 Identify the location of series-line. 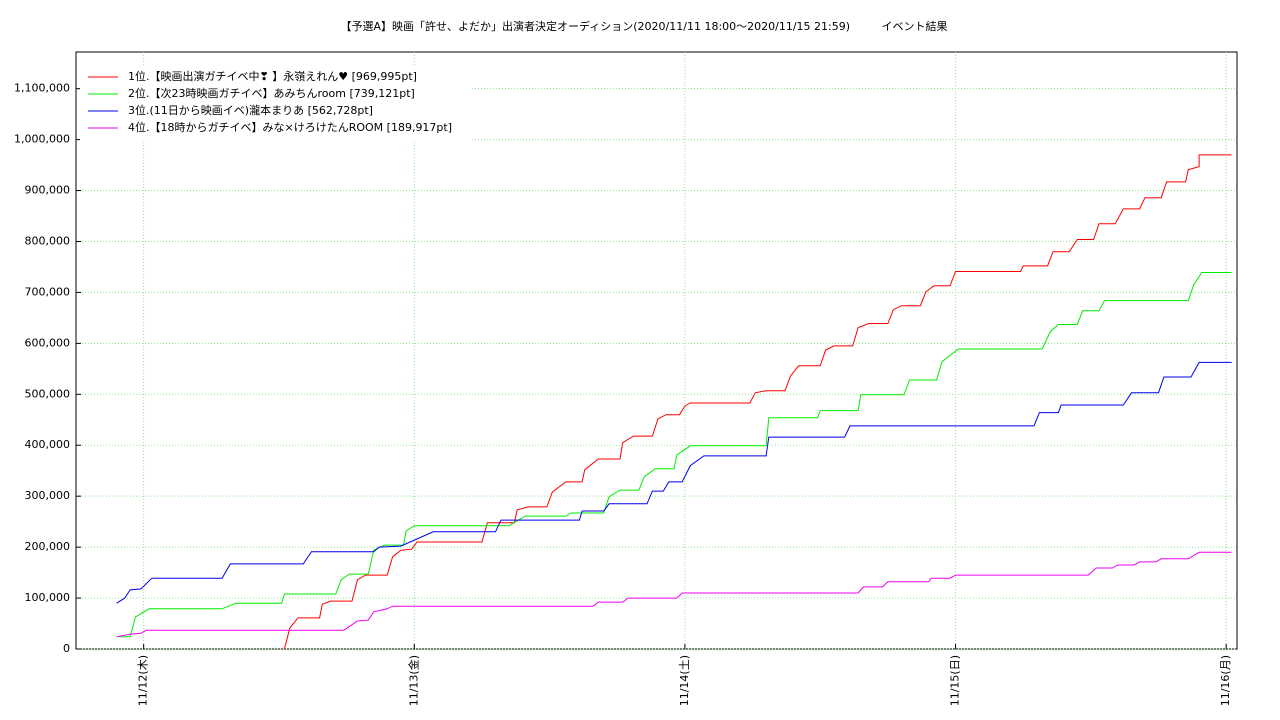
(674, 594).